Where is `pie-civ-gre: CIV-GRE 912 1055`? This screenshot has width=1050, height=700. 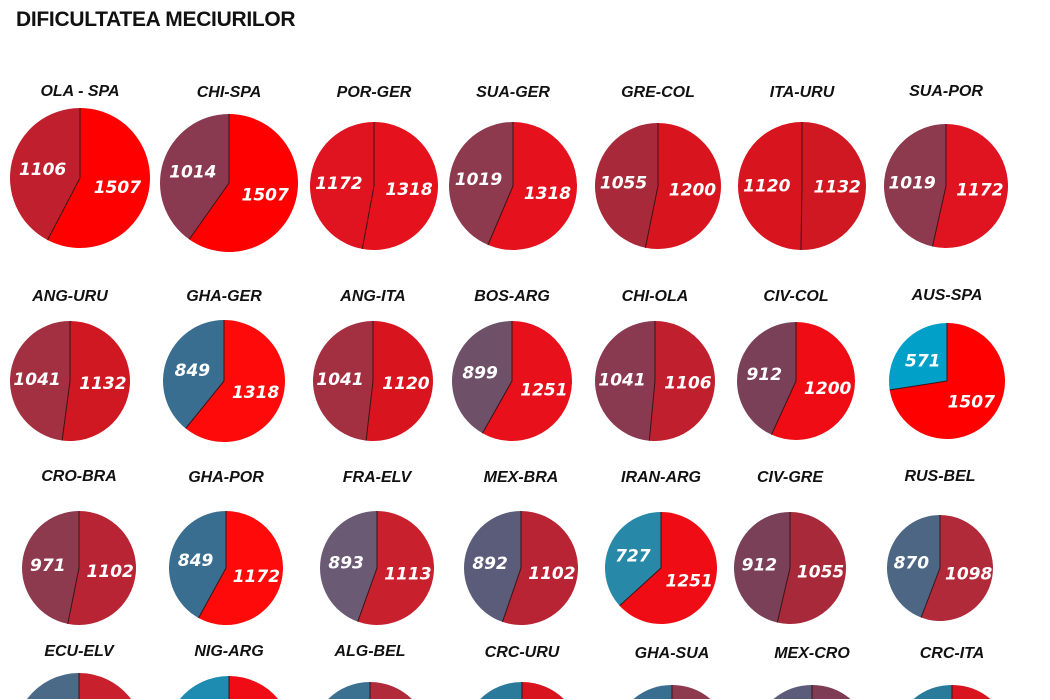 pie-civ-gre: CIV-GRE 912 1055 is located at coordinates (790, 546).